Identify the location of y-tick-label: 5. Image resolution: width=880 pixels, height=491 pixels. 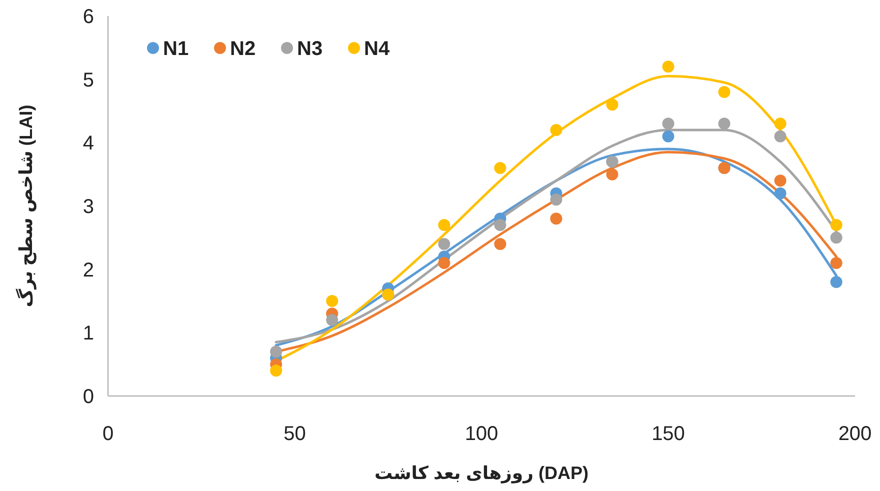
(88, 80).